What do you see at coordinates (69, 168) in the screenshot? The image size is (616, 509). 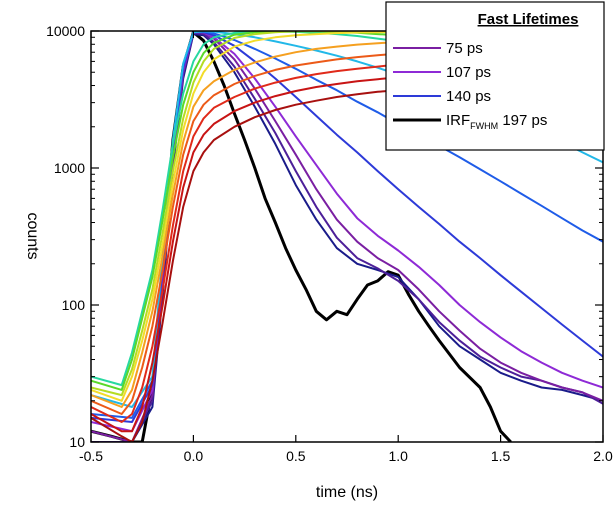 I see `y-tick-label: 1000` at bounding box center [69, 168].